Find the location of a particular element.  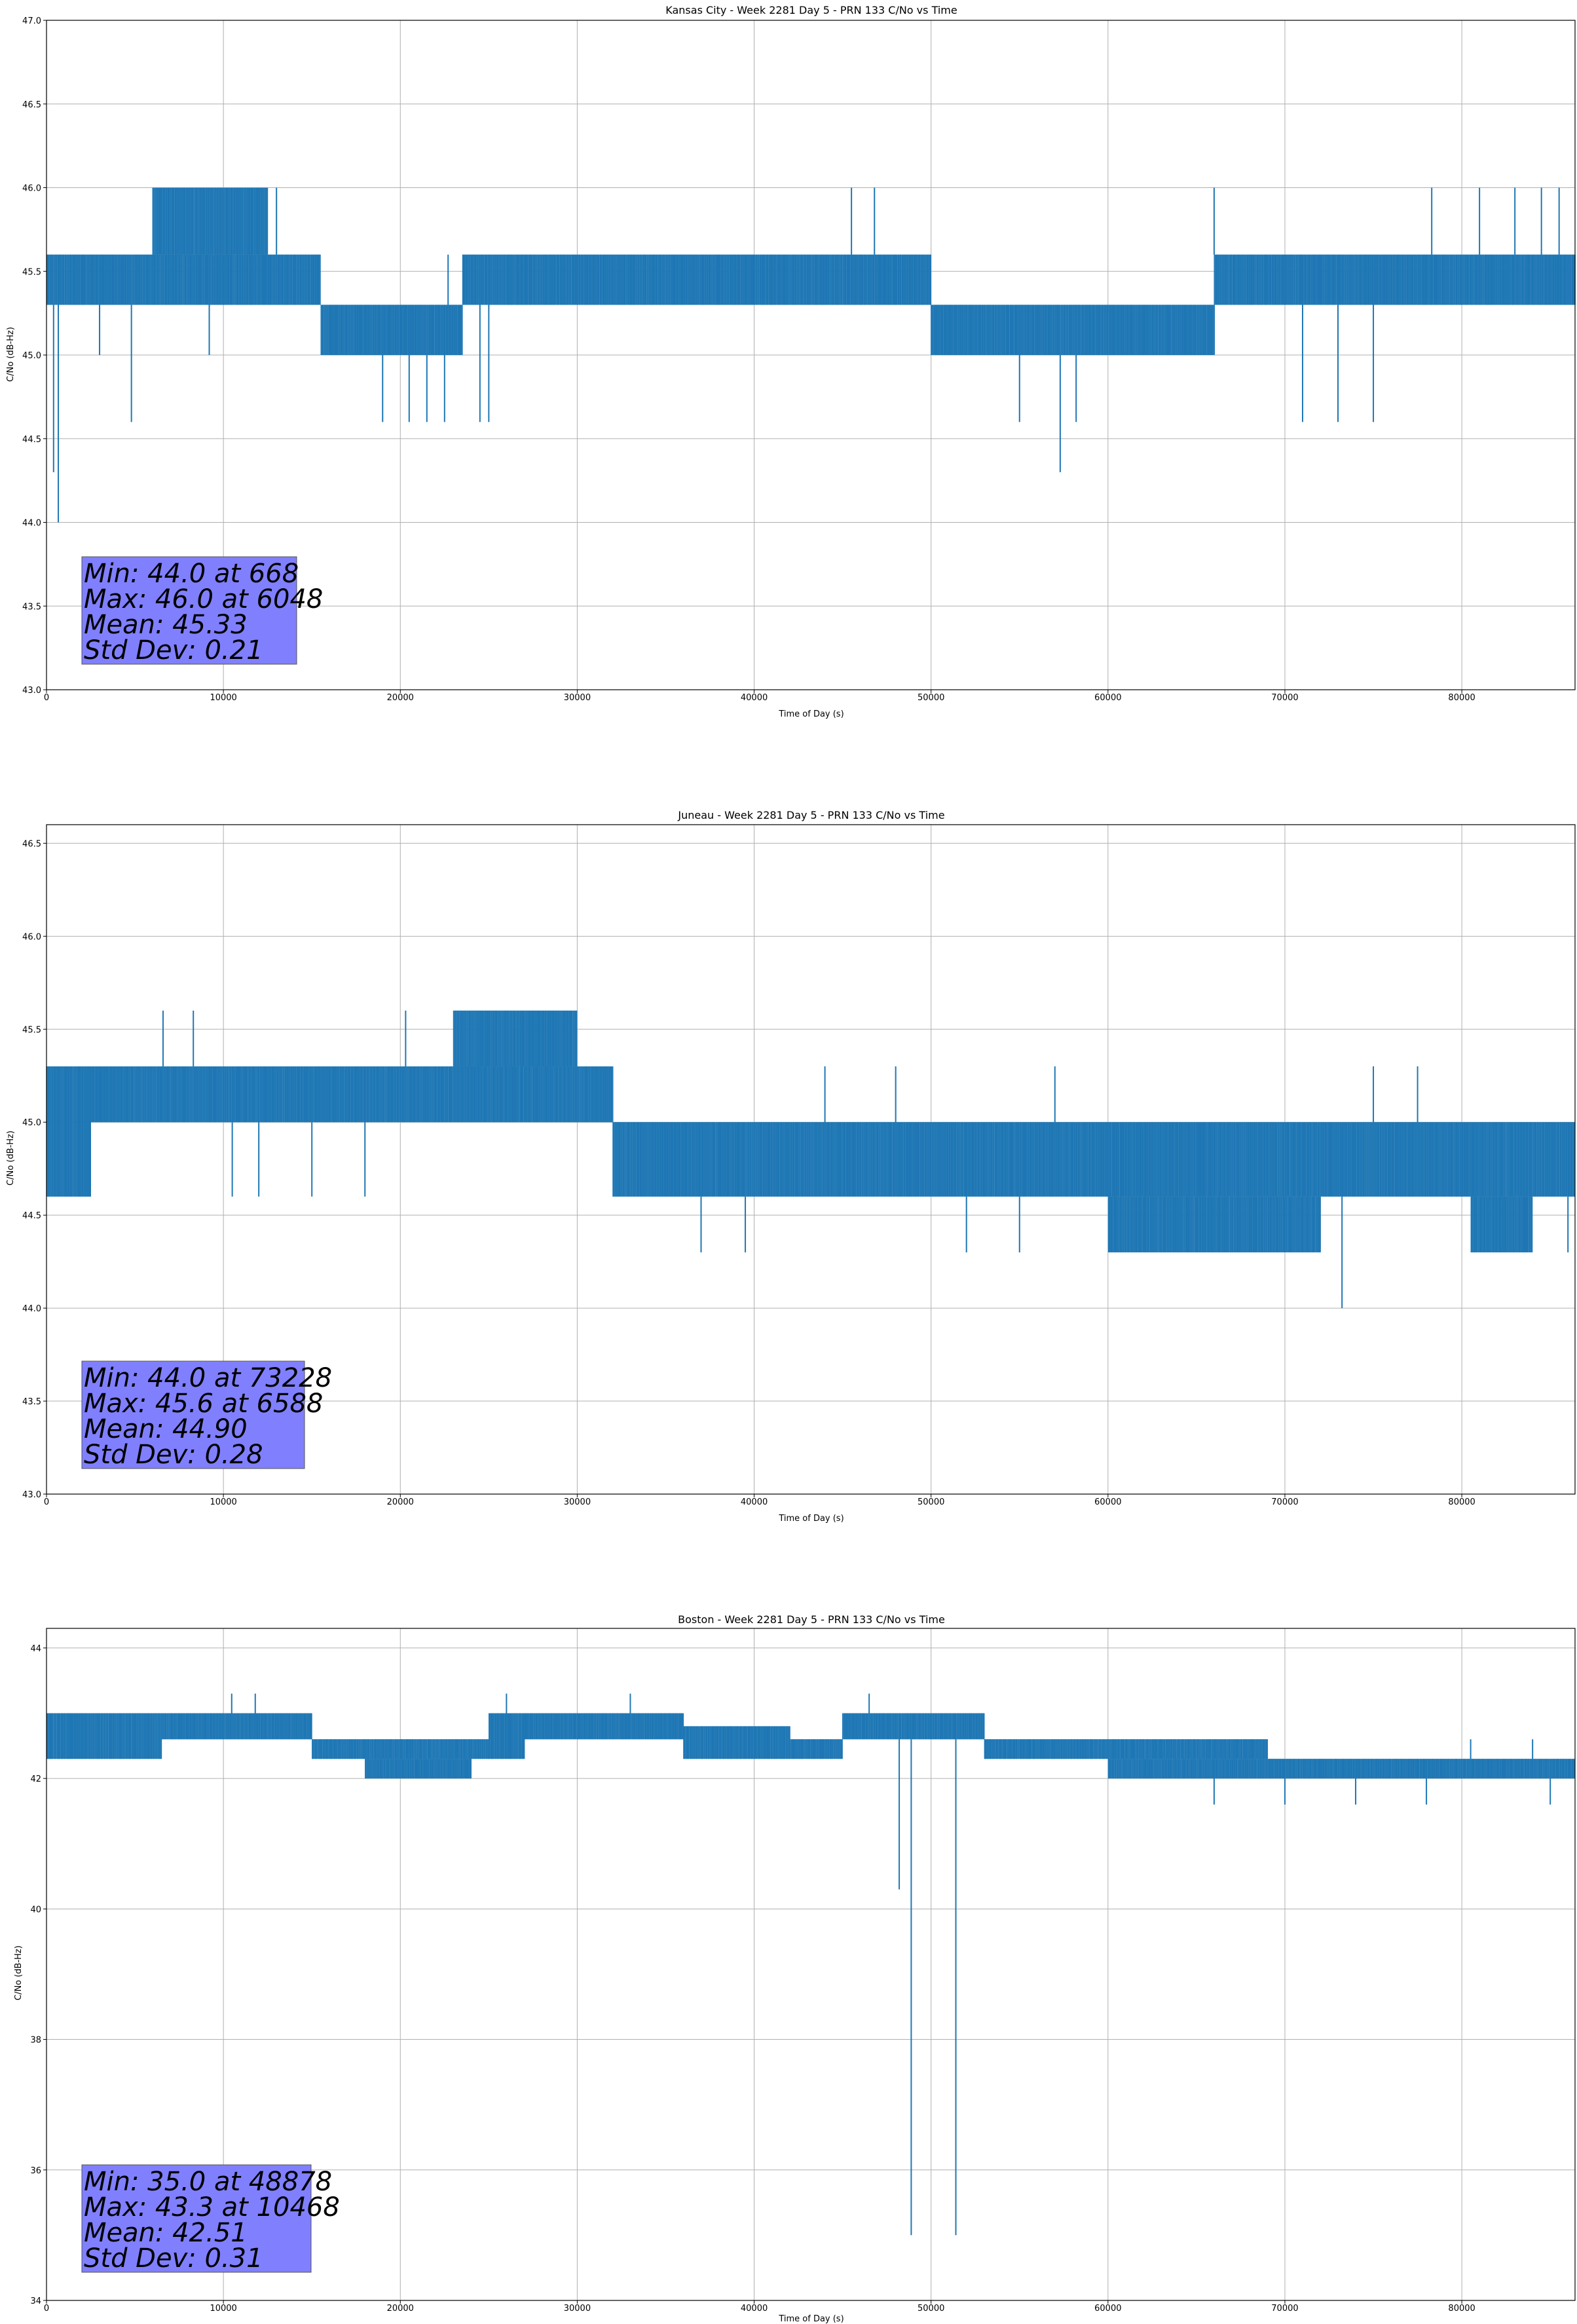

stats-max: Max: 45.6 at 6588 is located at coordinates (203, 1404).